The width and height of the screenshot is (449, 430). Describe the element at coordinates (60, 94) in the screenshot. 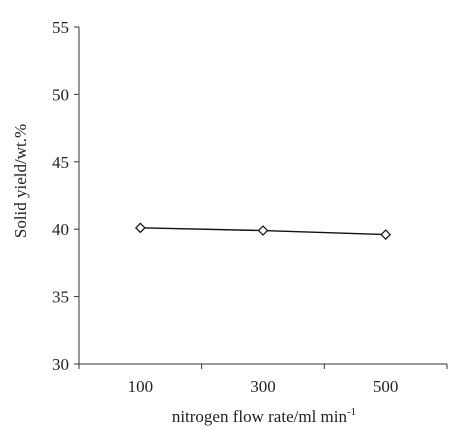

I see `y-tick-label: 50` at that location.